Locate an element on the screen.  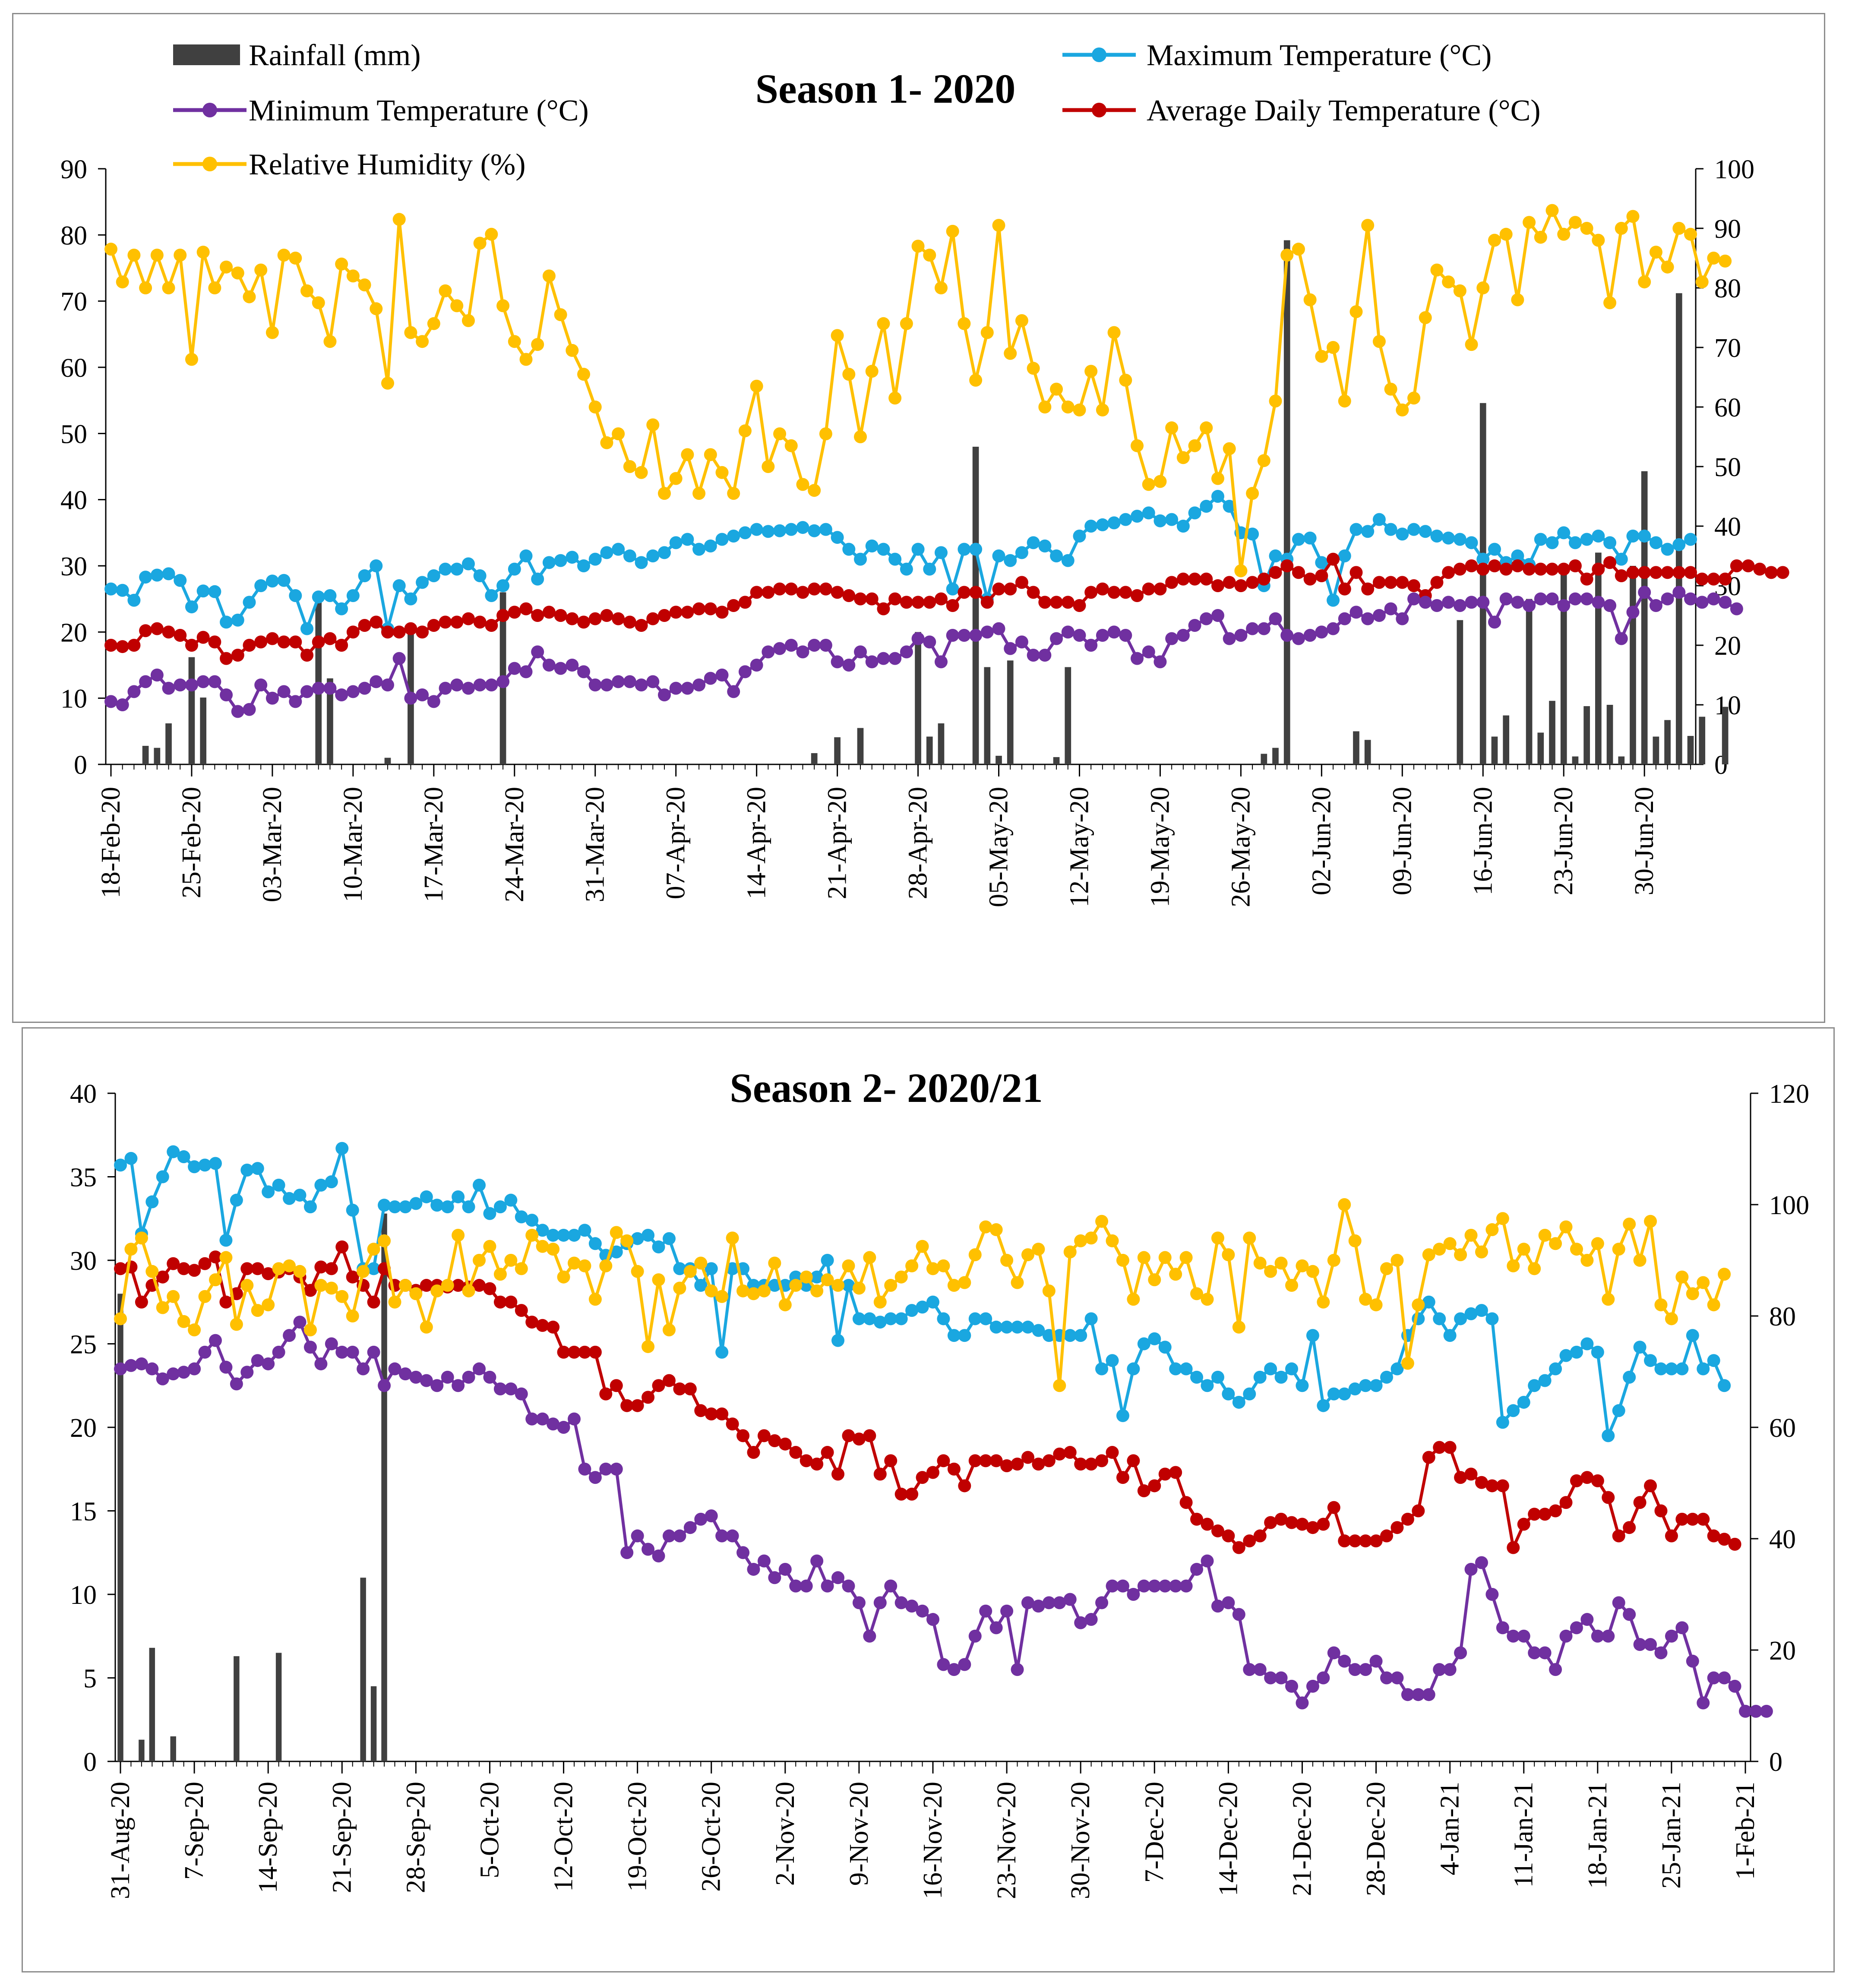
left-tick-label: 50 is located at coordinates (74, 434).